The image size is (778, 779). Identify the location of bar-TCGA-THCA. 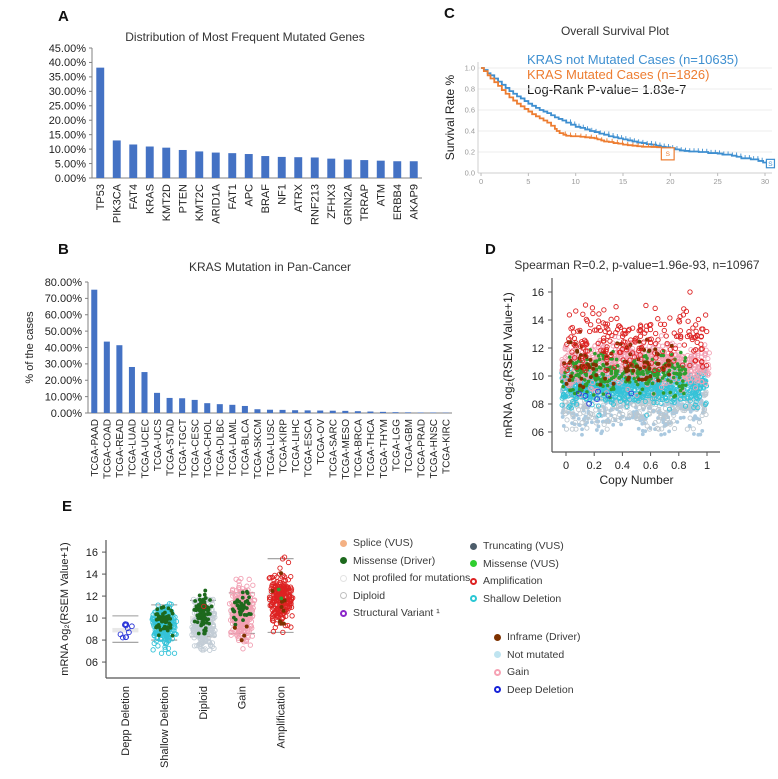
(370, 412).